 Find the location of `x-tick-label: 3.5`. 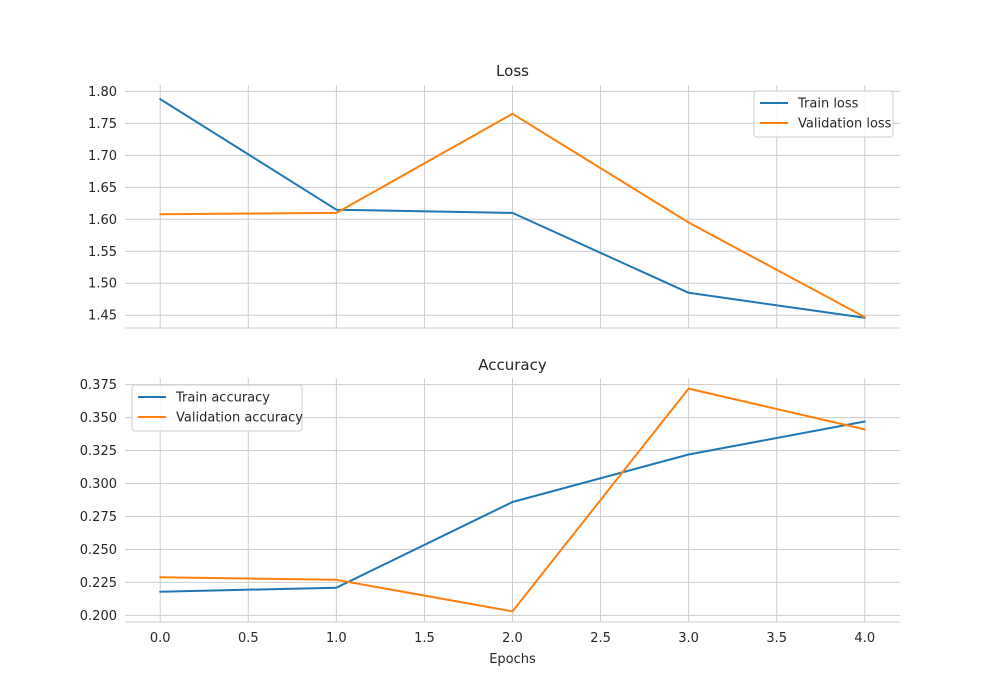

x-tick-label: 3.5 is located at coordinates (776, 638).